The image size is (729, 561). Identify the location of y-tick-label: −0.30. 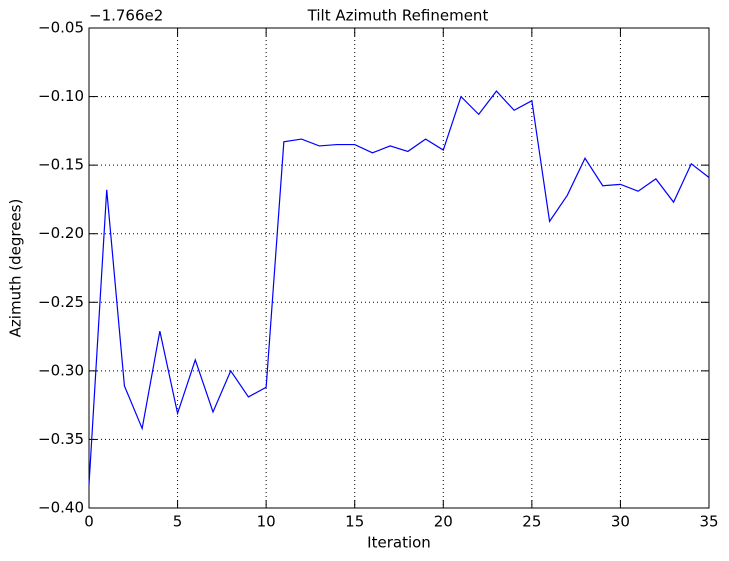
(61, 370).